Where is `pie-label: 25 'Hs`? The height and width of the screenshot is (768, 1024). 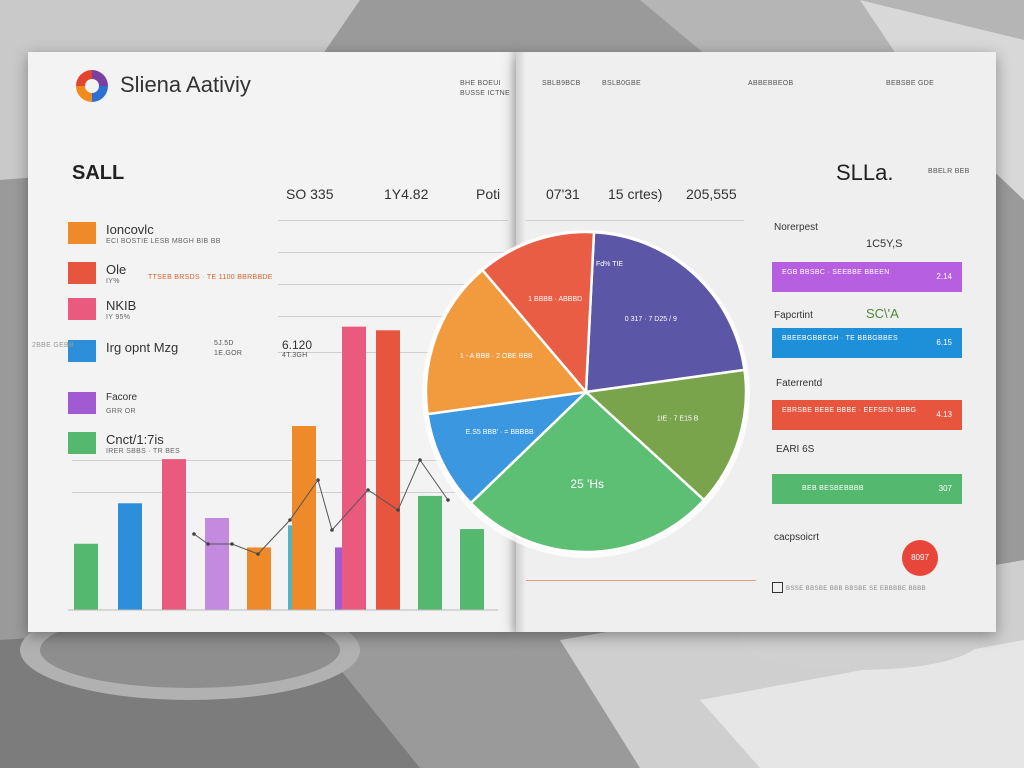
pie-label: 25 'Hs is located at coordinates (587, 484).